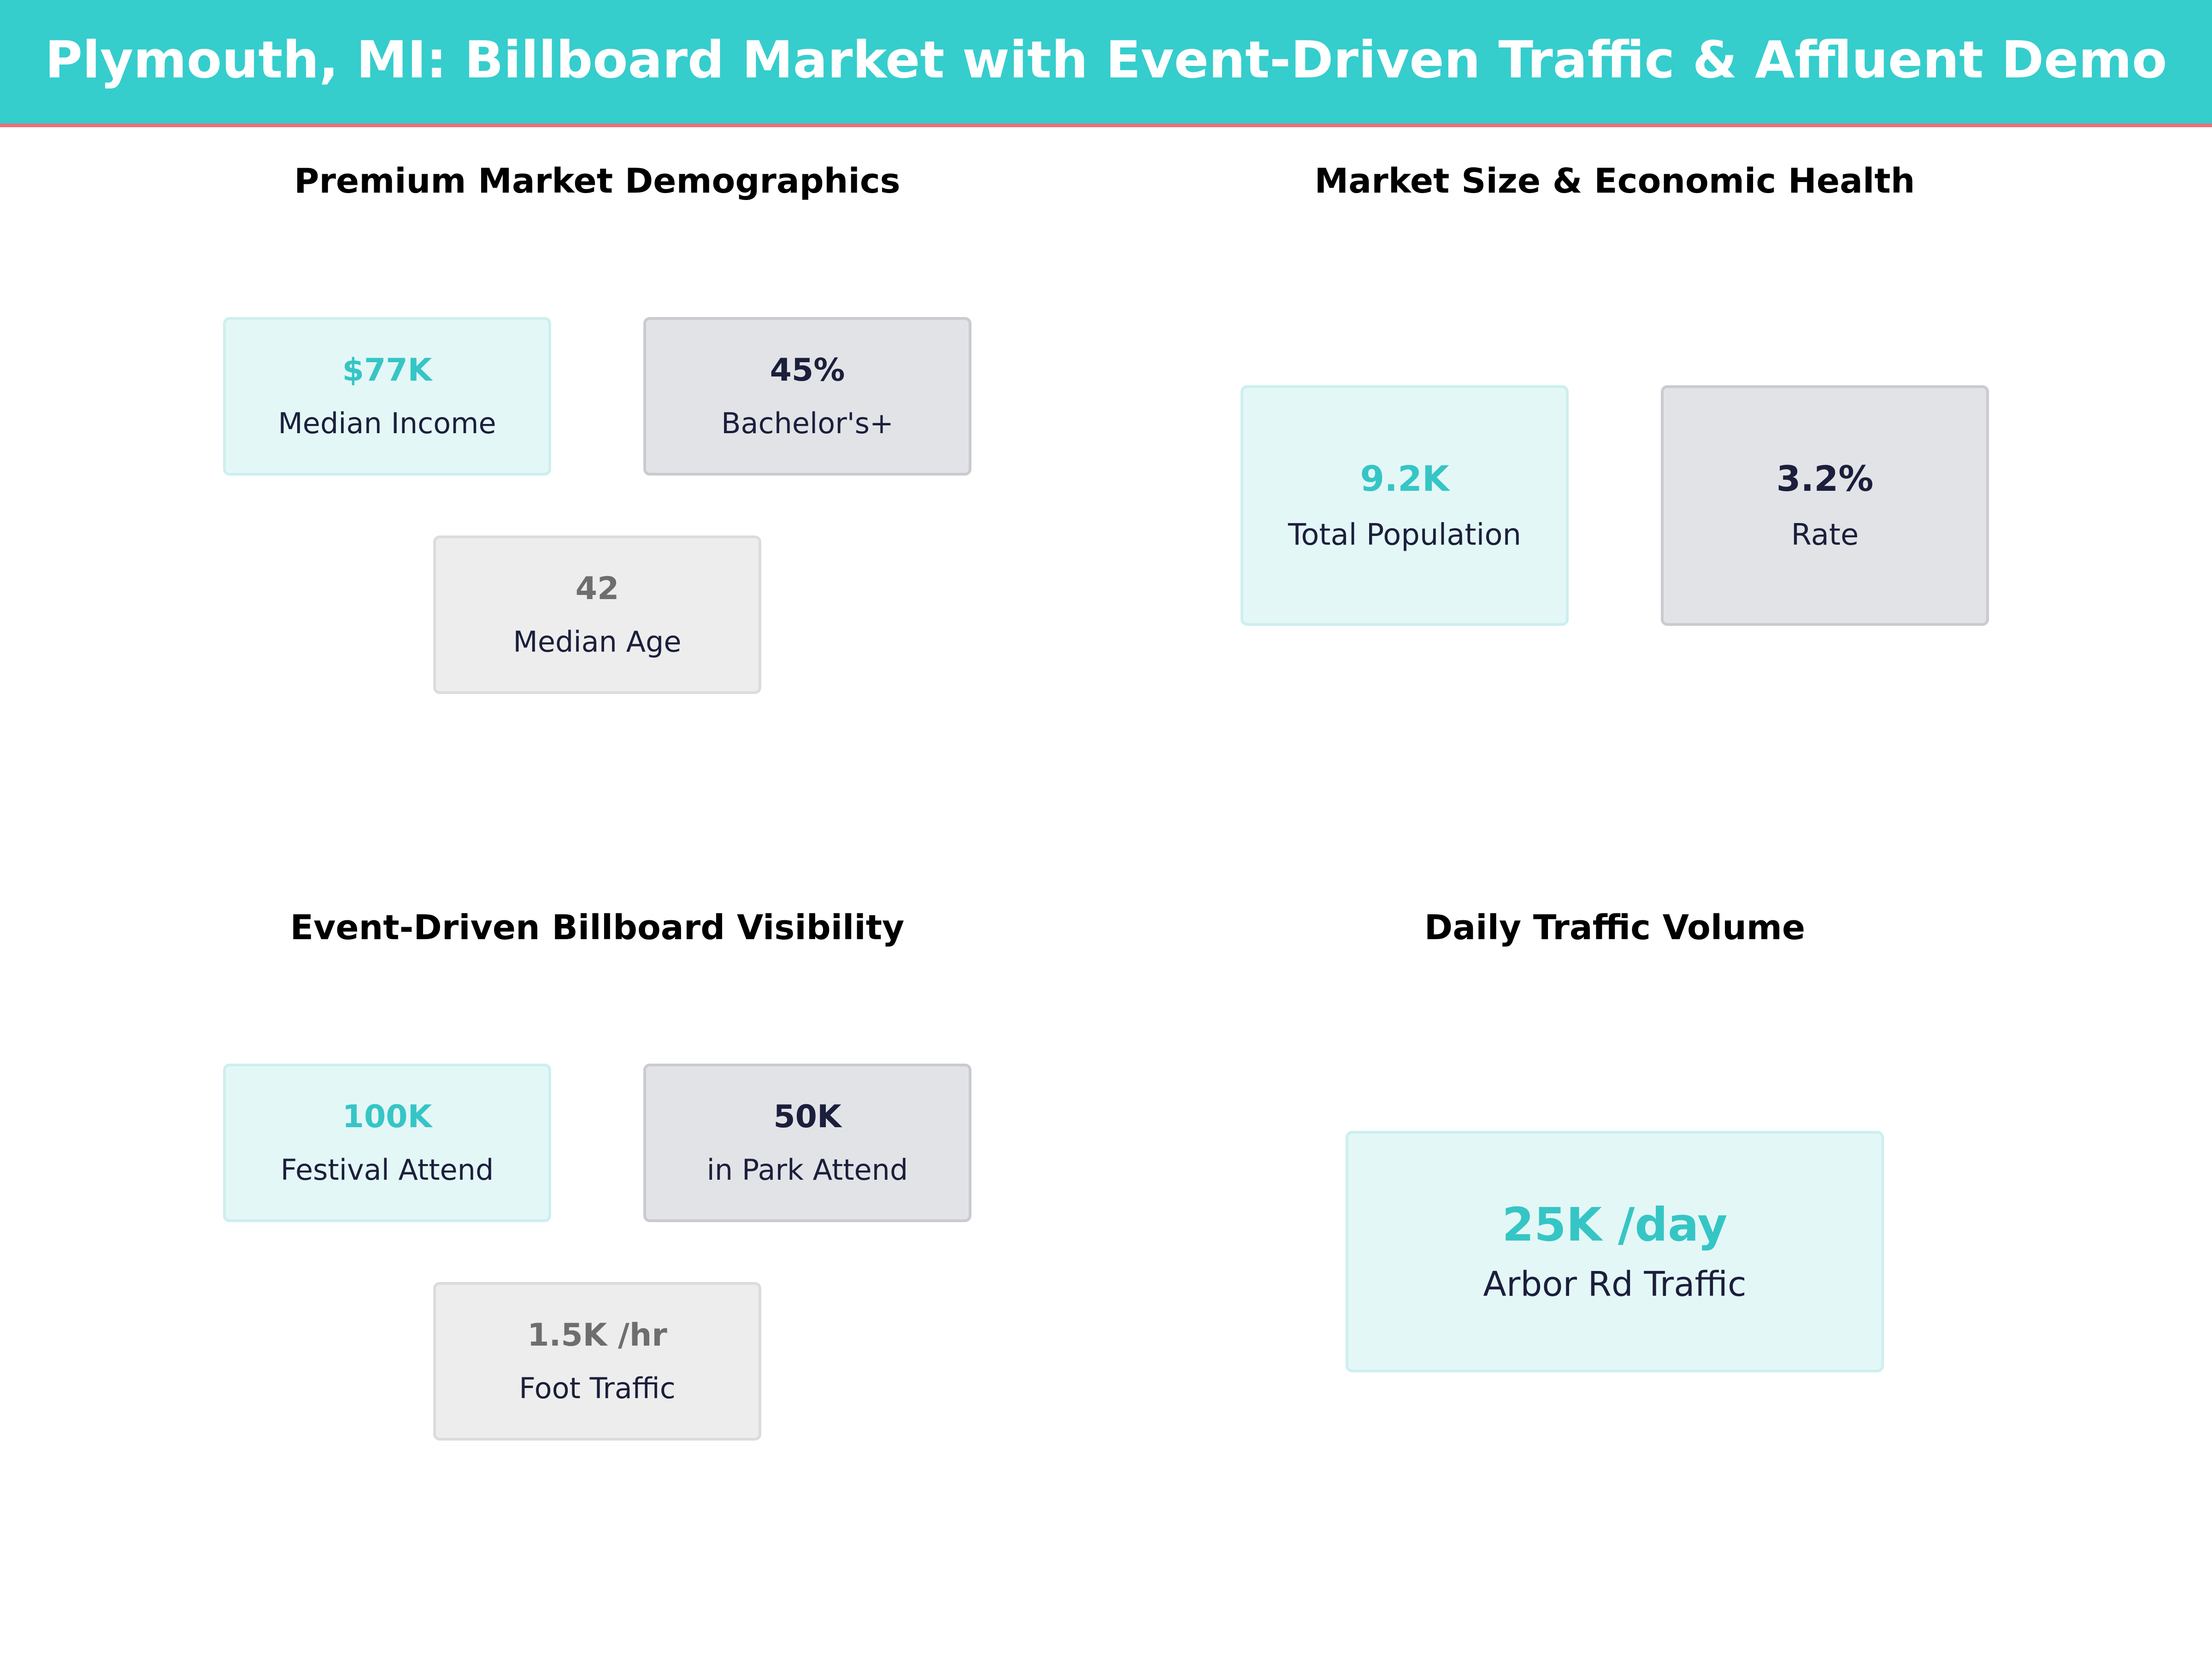 This screenshot has height=1659, width=2212. What do you see at coordinates (1825, 535) in the screenshot?
I see `rate-label: Rate` at bounding box center [1825, 535].